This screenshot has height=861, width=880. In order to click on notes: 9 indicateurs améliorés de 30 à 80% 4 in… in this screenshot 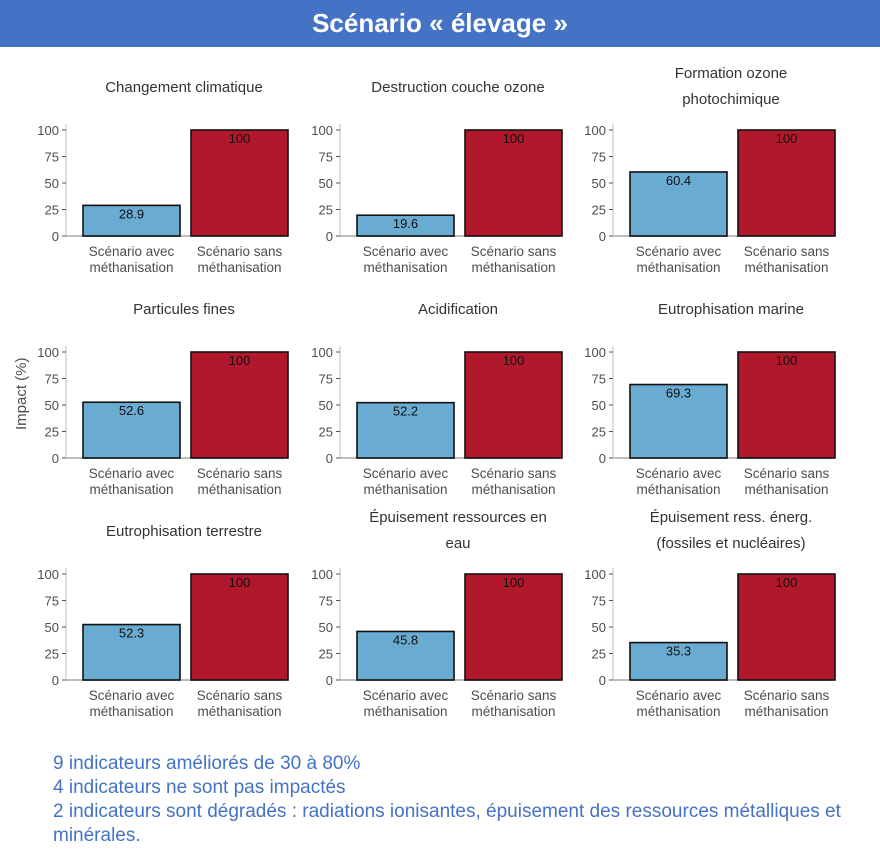, I will do `click(453, 800)`.